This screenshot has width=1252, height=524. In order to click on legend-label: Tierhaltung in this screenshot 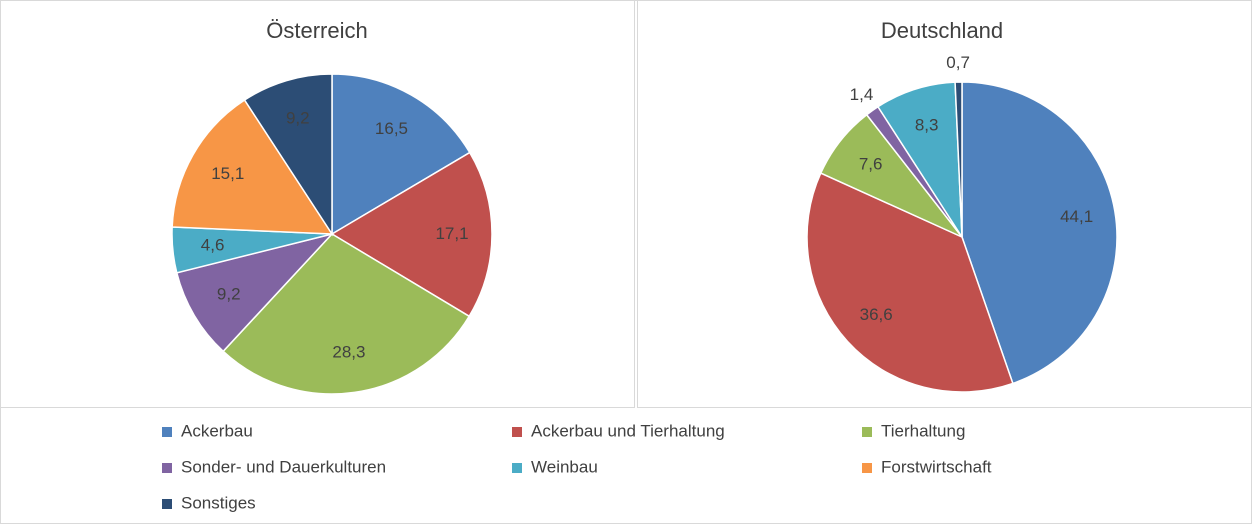, I will do `click(923, 430)`.